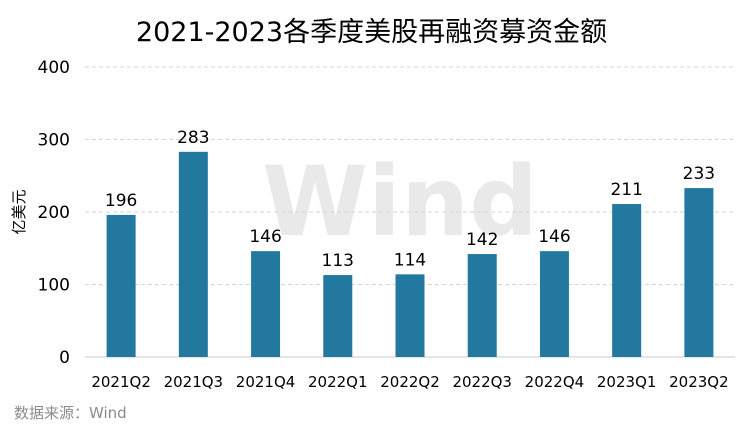 Image resolution: width=743 pixels, height=440 pixels. I want to click on x-tick-label: 2022Q2, so click(410, 382).